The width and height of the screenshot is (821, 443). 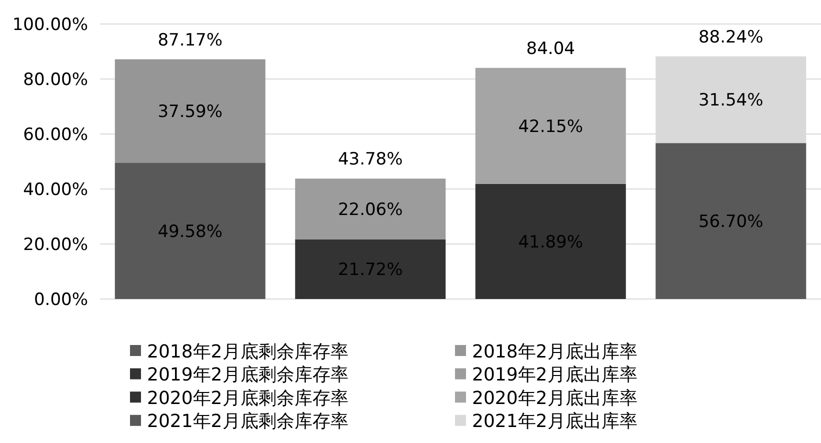 What do you see at coordinates (370, 210) in the screenshot?
I see `data-label: 22.06%` at bounding box center [370, 210].